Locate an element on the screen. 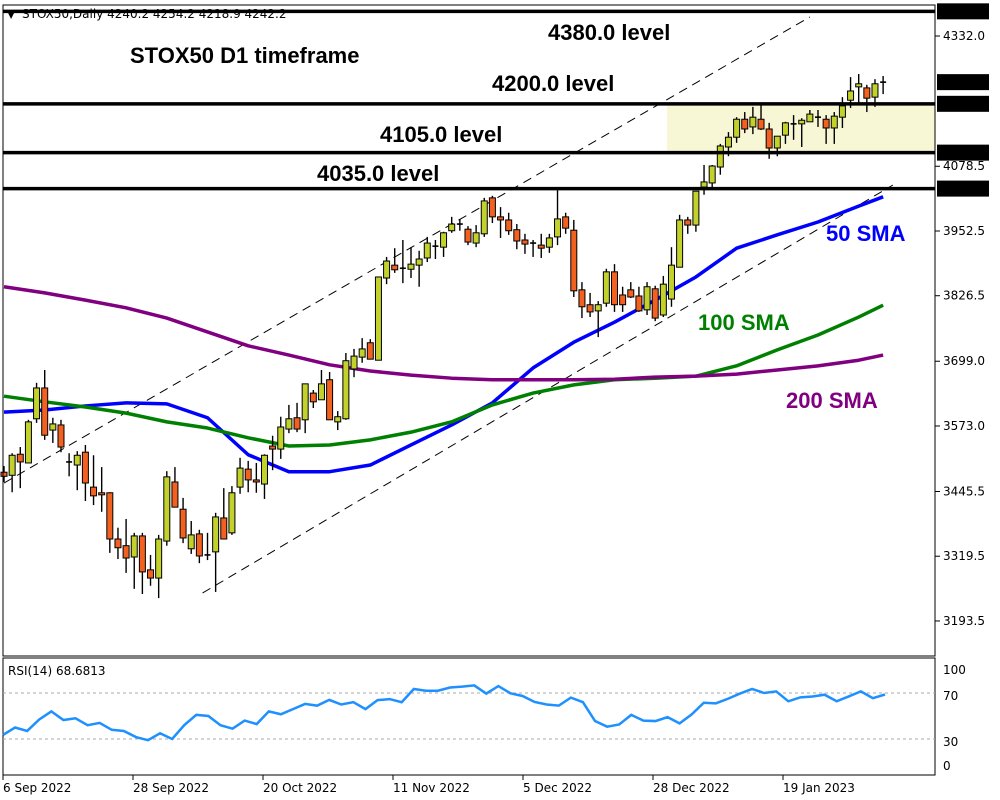 The image size is (1000, 800). consolidation-zone is located at coordinates (801, 128).